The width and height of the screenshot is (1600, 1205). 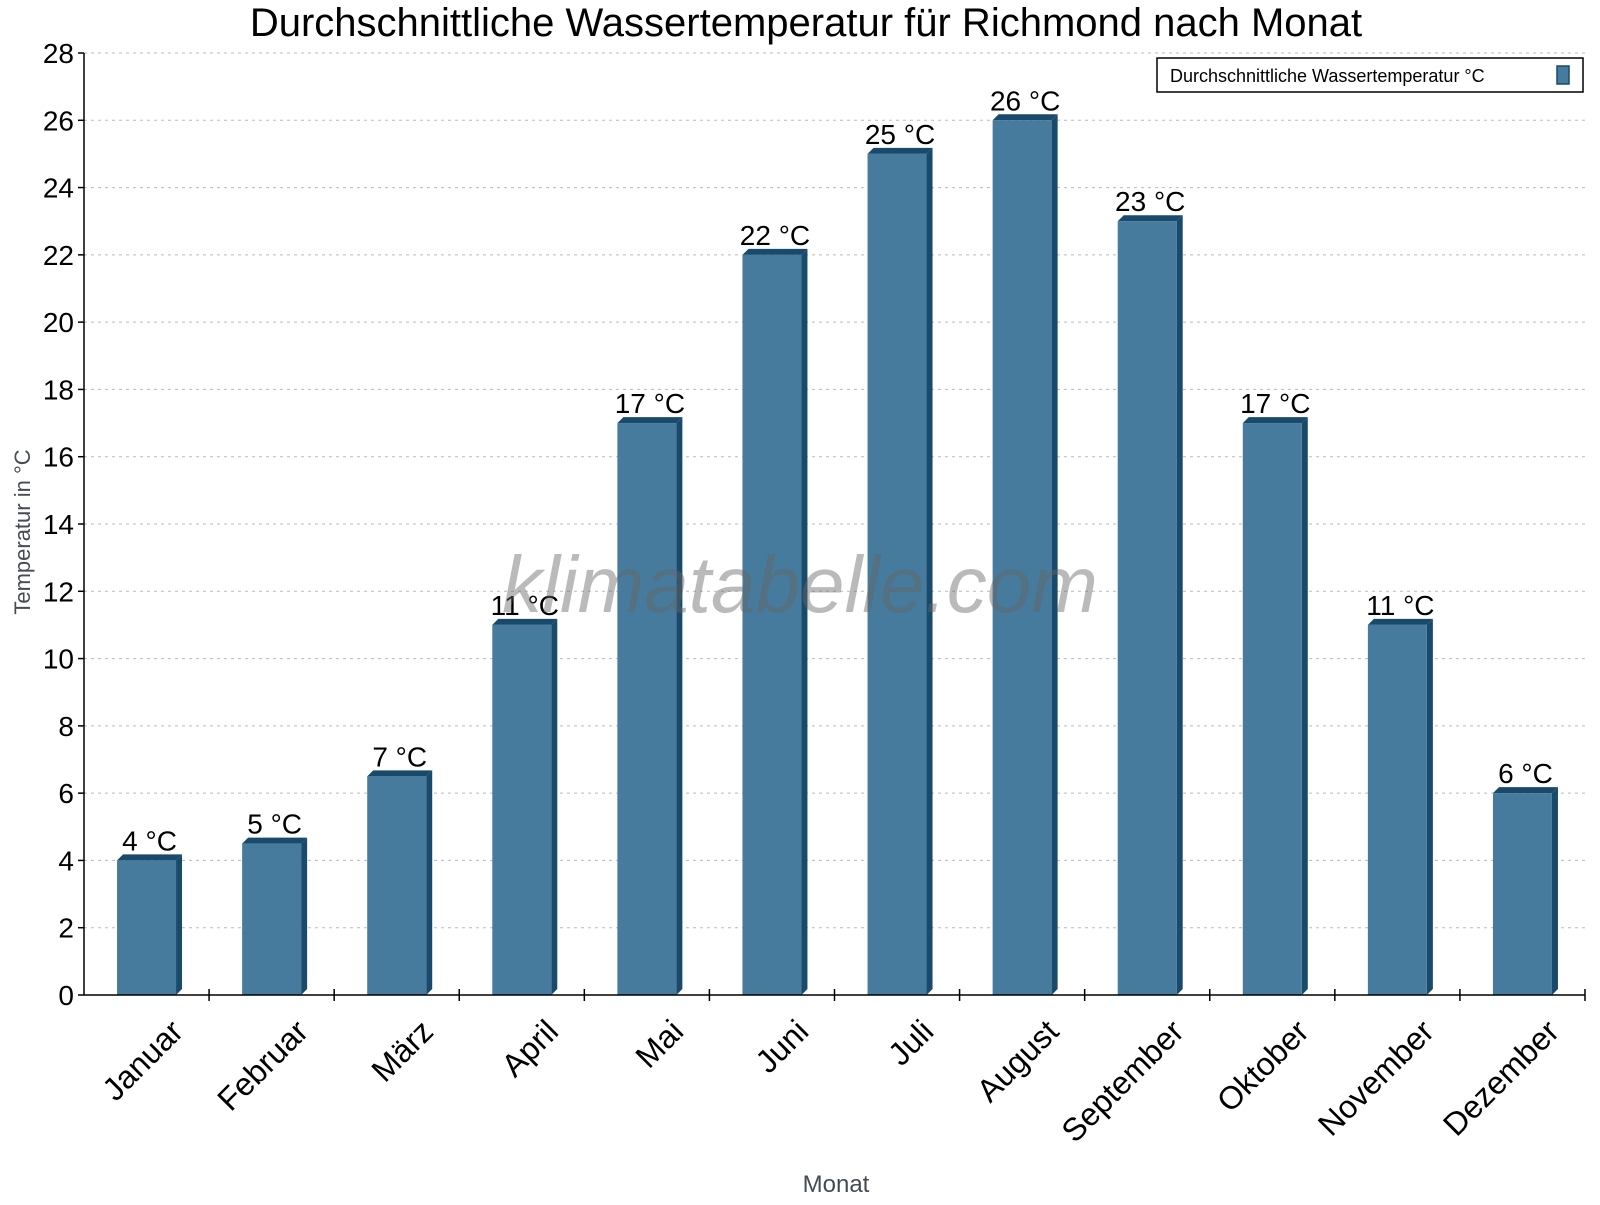 What do you see at coordinates (66, 928) in the screenshot?
I see `y-tick-label: 2` at bounding box center [66, 928].